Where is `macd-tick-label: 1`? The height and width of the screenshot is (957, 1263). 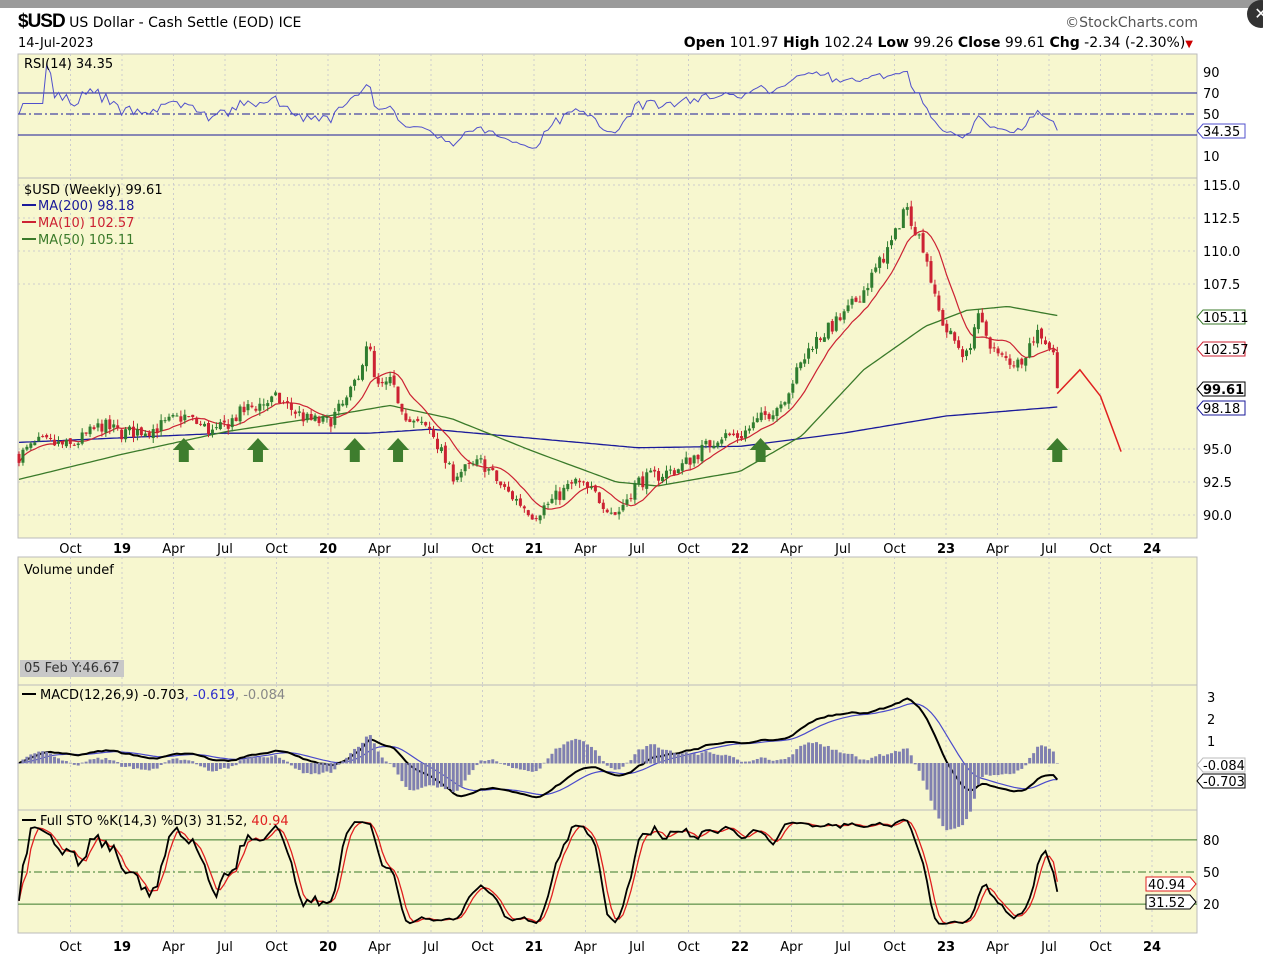
macd-tick-label: 1 is located at coordinates (1211, 742).